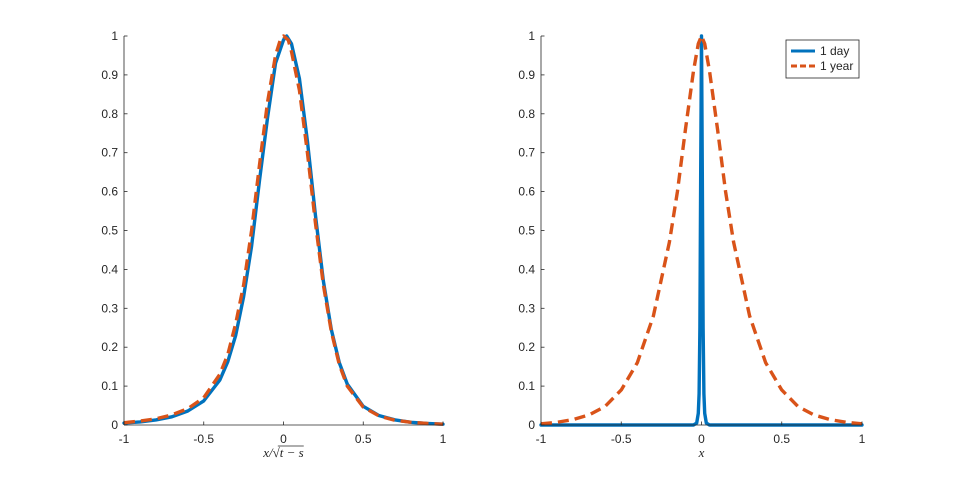 Image resolution: width=954 pixels, height=483 pixels. What do you see at coordinates (836, 66) in the screenshot?
I see `legend-label: 1 year` at bounding box center [836, 66].